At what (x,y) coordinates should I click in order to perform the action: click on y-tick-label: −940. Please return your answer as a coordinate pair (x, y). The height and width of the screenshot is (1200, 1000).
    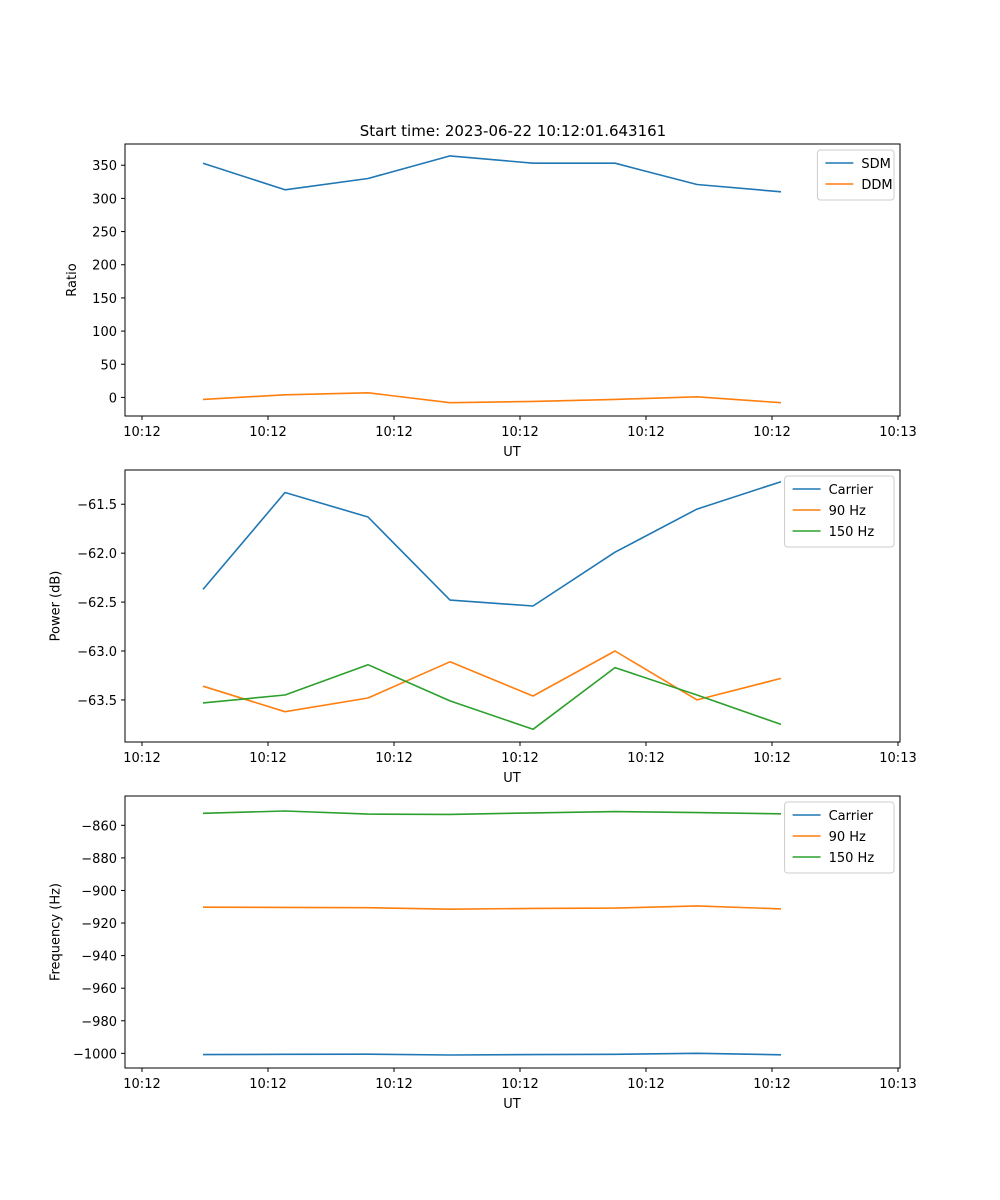
    Looking at the image, I should click on (99, 957).